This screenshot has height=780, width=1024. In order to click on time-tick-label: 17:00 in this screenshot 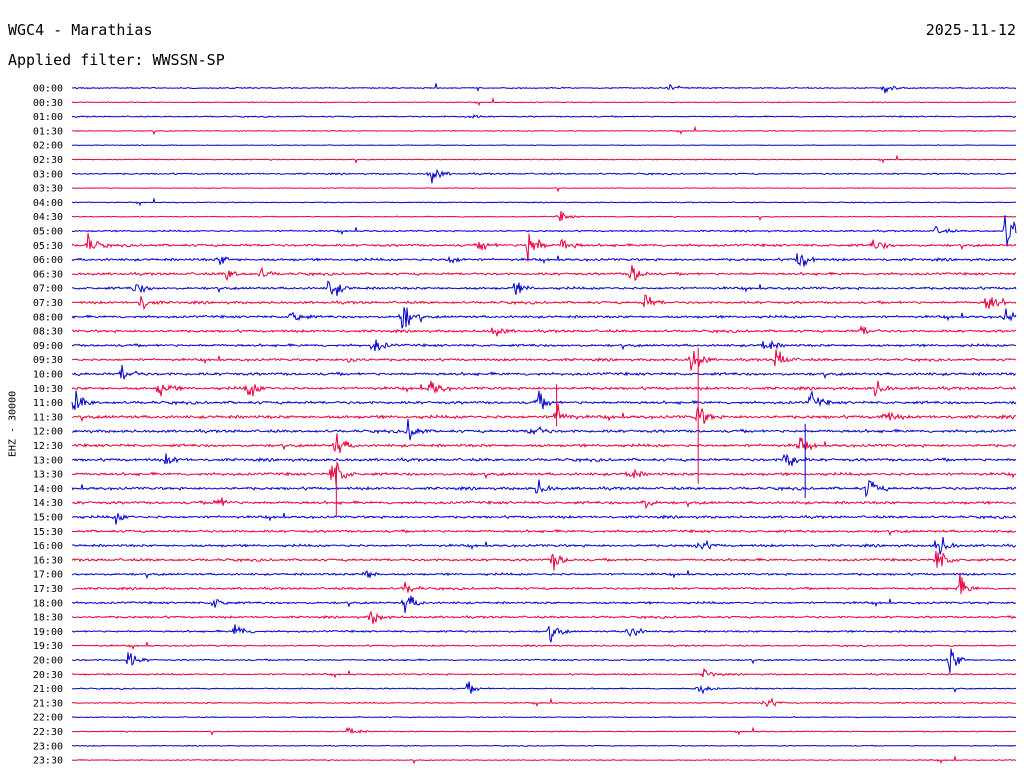, I will do `click(48, 575)`.